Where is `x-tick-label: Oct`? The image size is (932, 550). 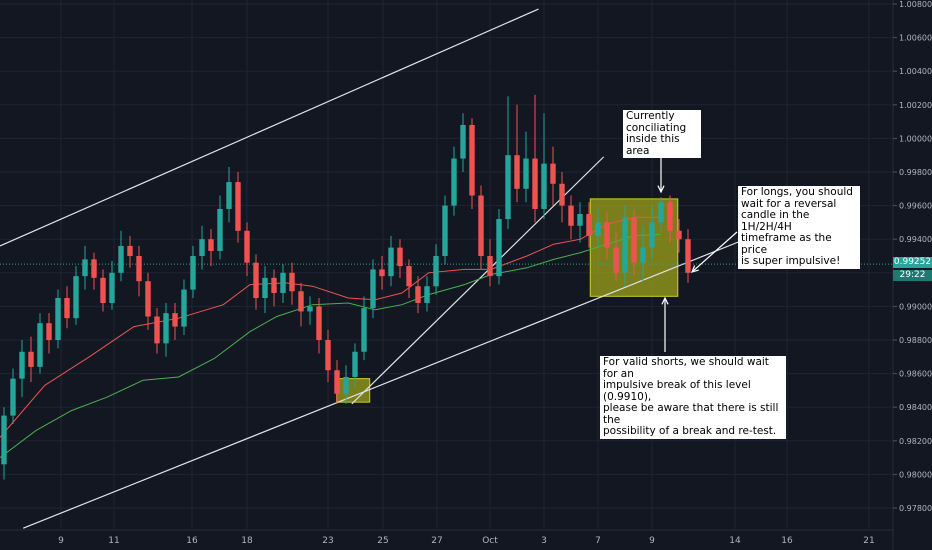 x-tick-label: Oct is located at coordinates (490, 541).